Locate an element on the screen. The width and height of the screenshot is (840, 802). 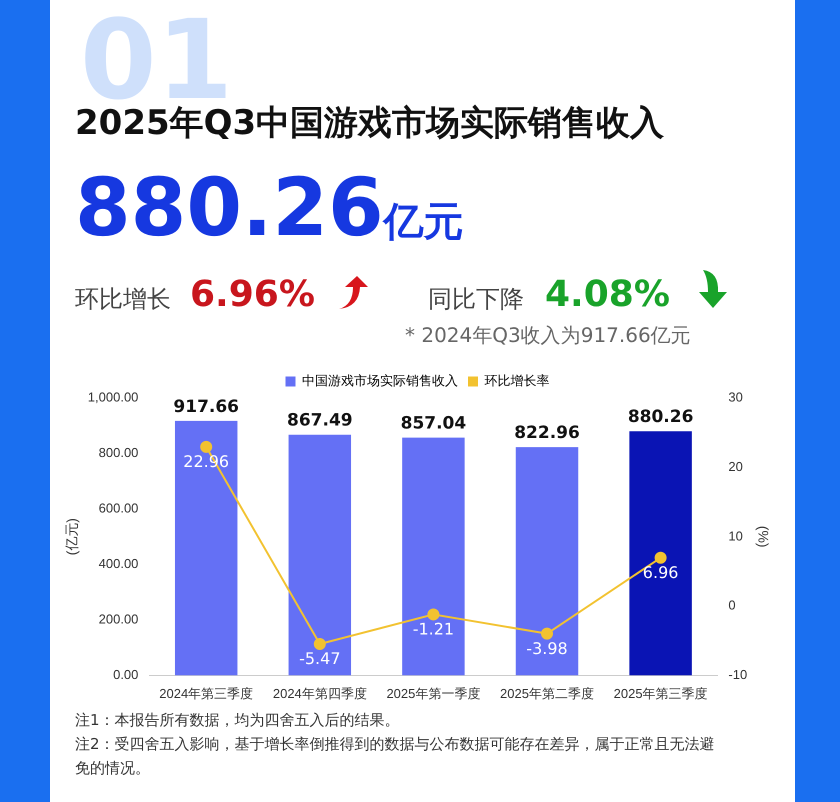
y-axis-title: (亿元) is located at coordinates (71, 537).